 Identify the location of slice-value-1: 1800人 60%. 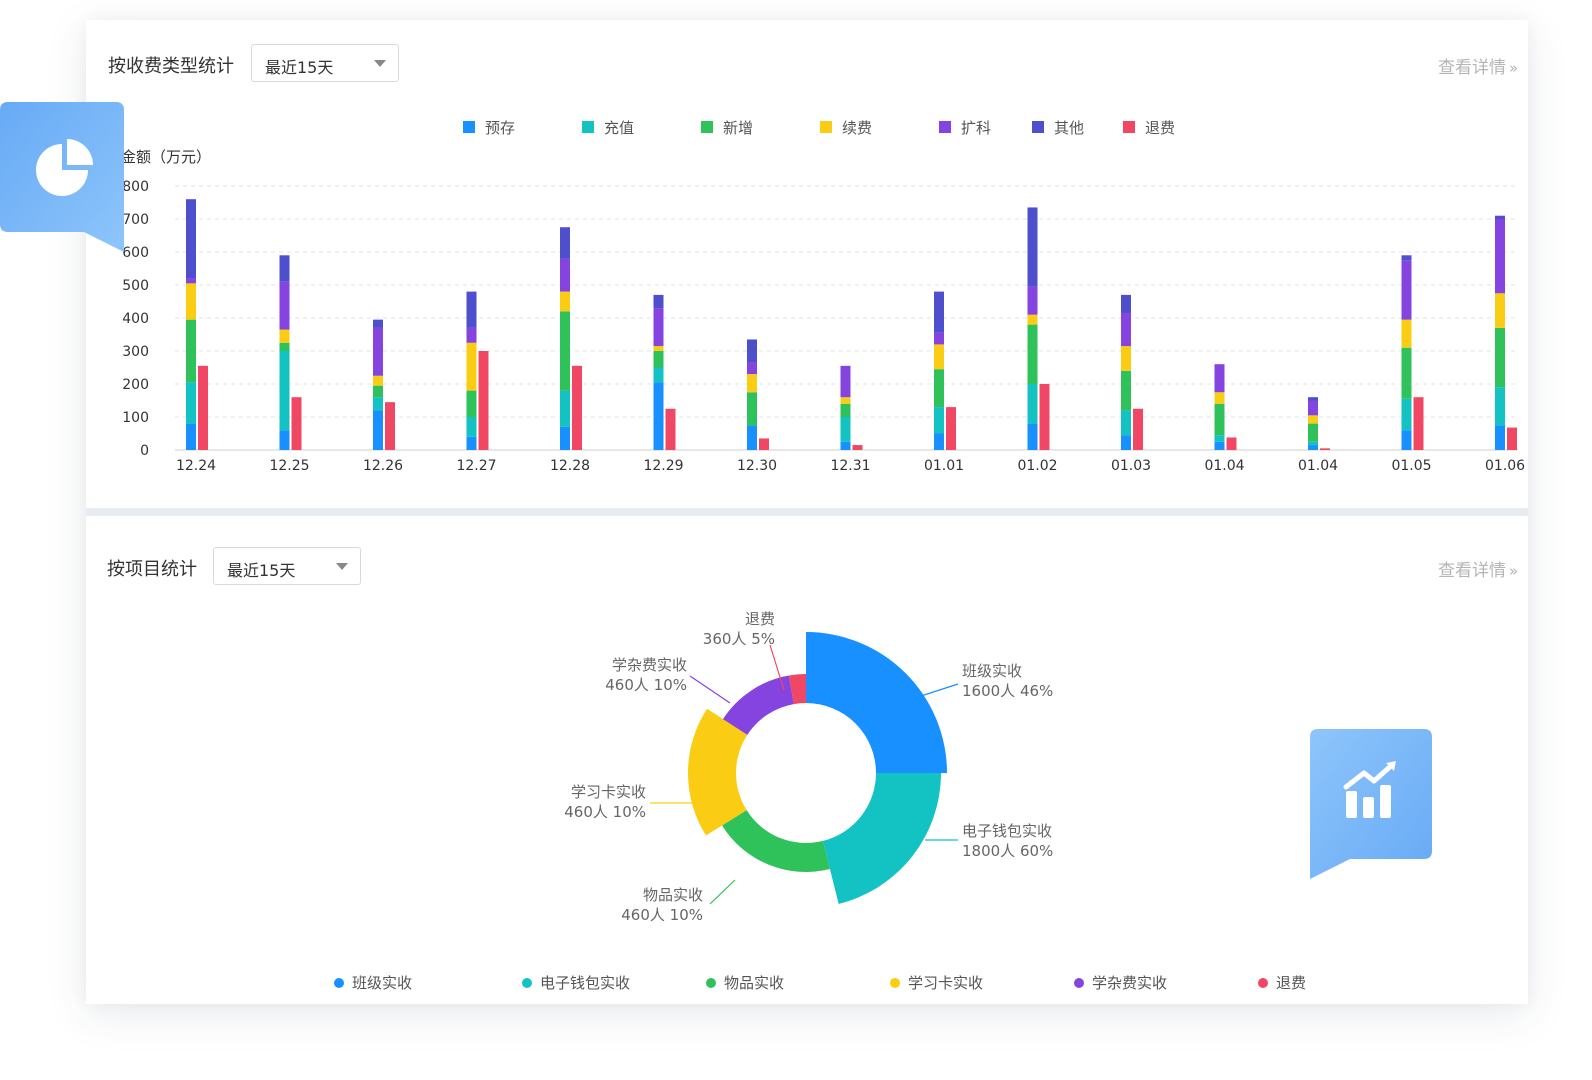
(1007, 851).